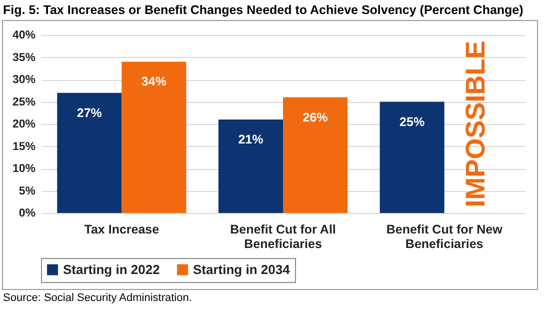 The image size is (547, 313). Describe the element at coordinates (412, 121) in the screenshot. I see `data-label: 25%` at that location.